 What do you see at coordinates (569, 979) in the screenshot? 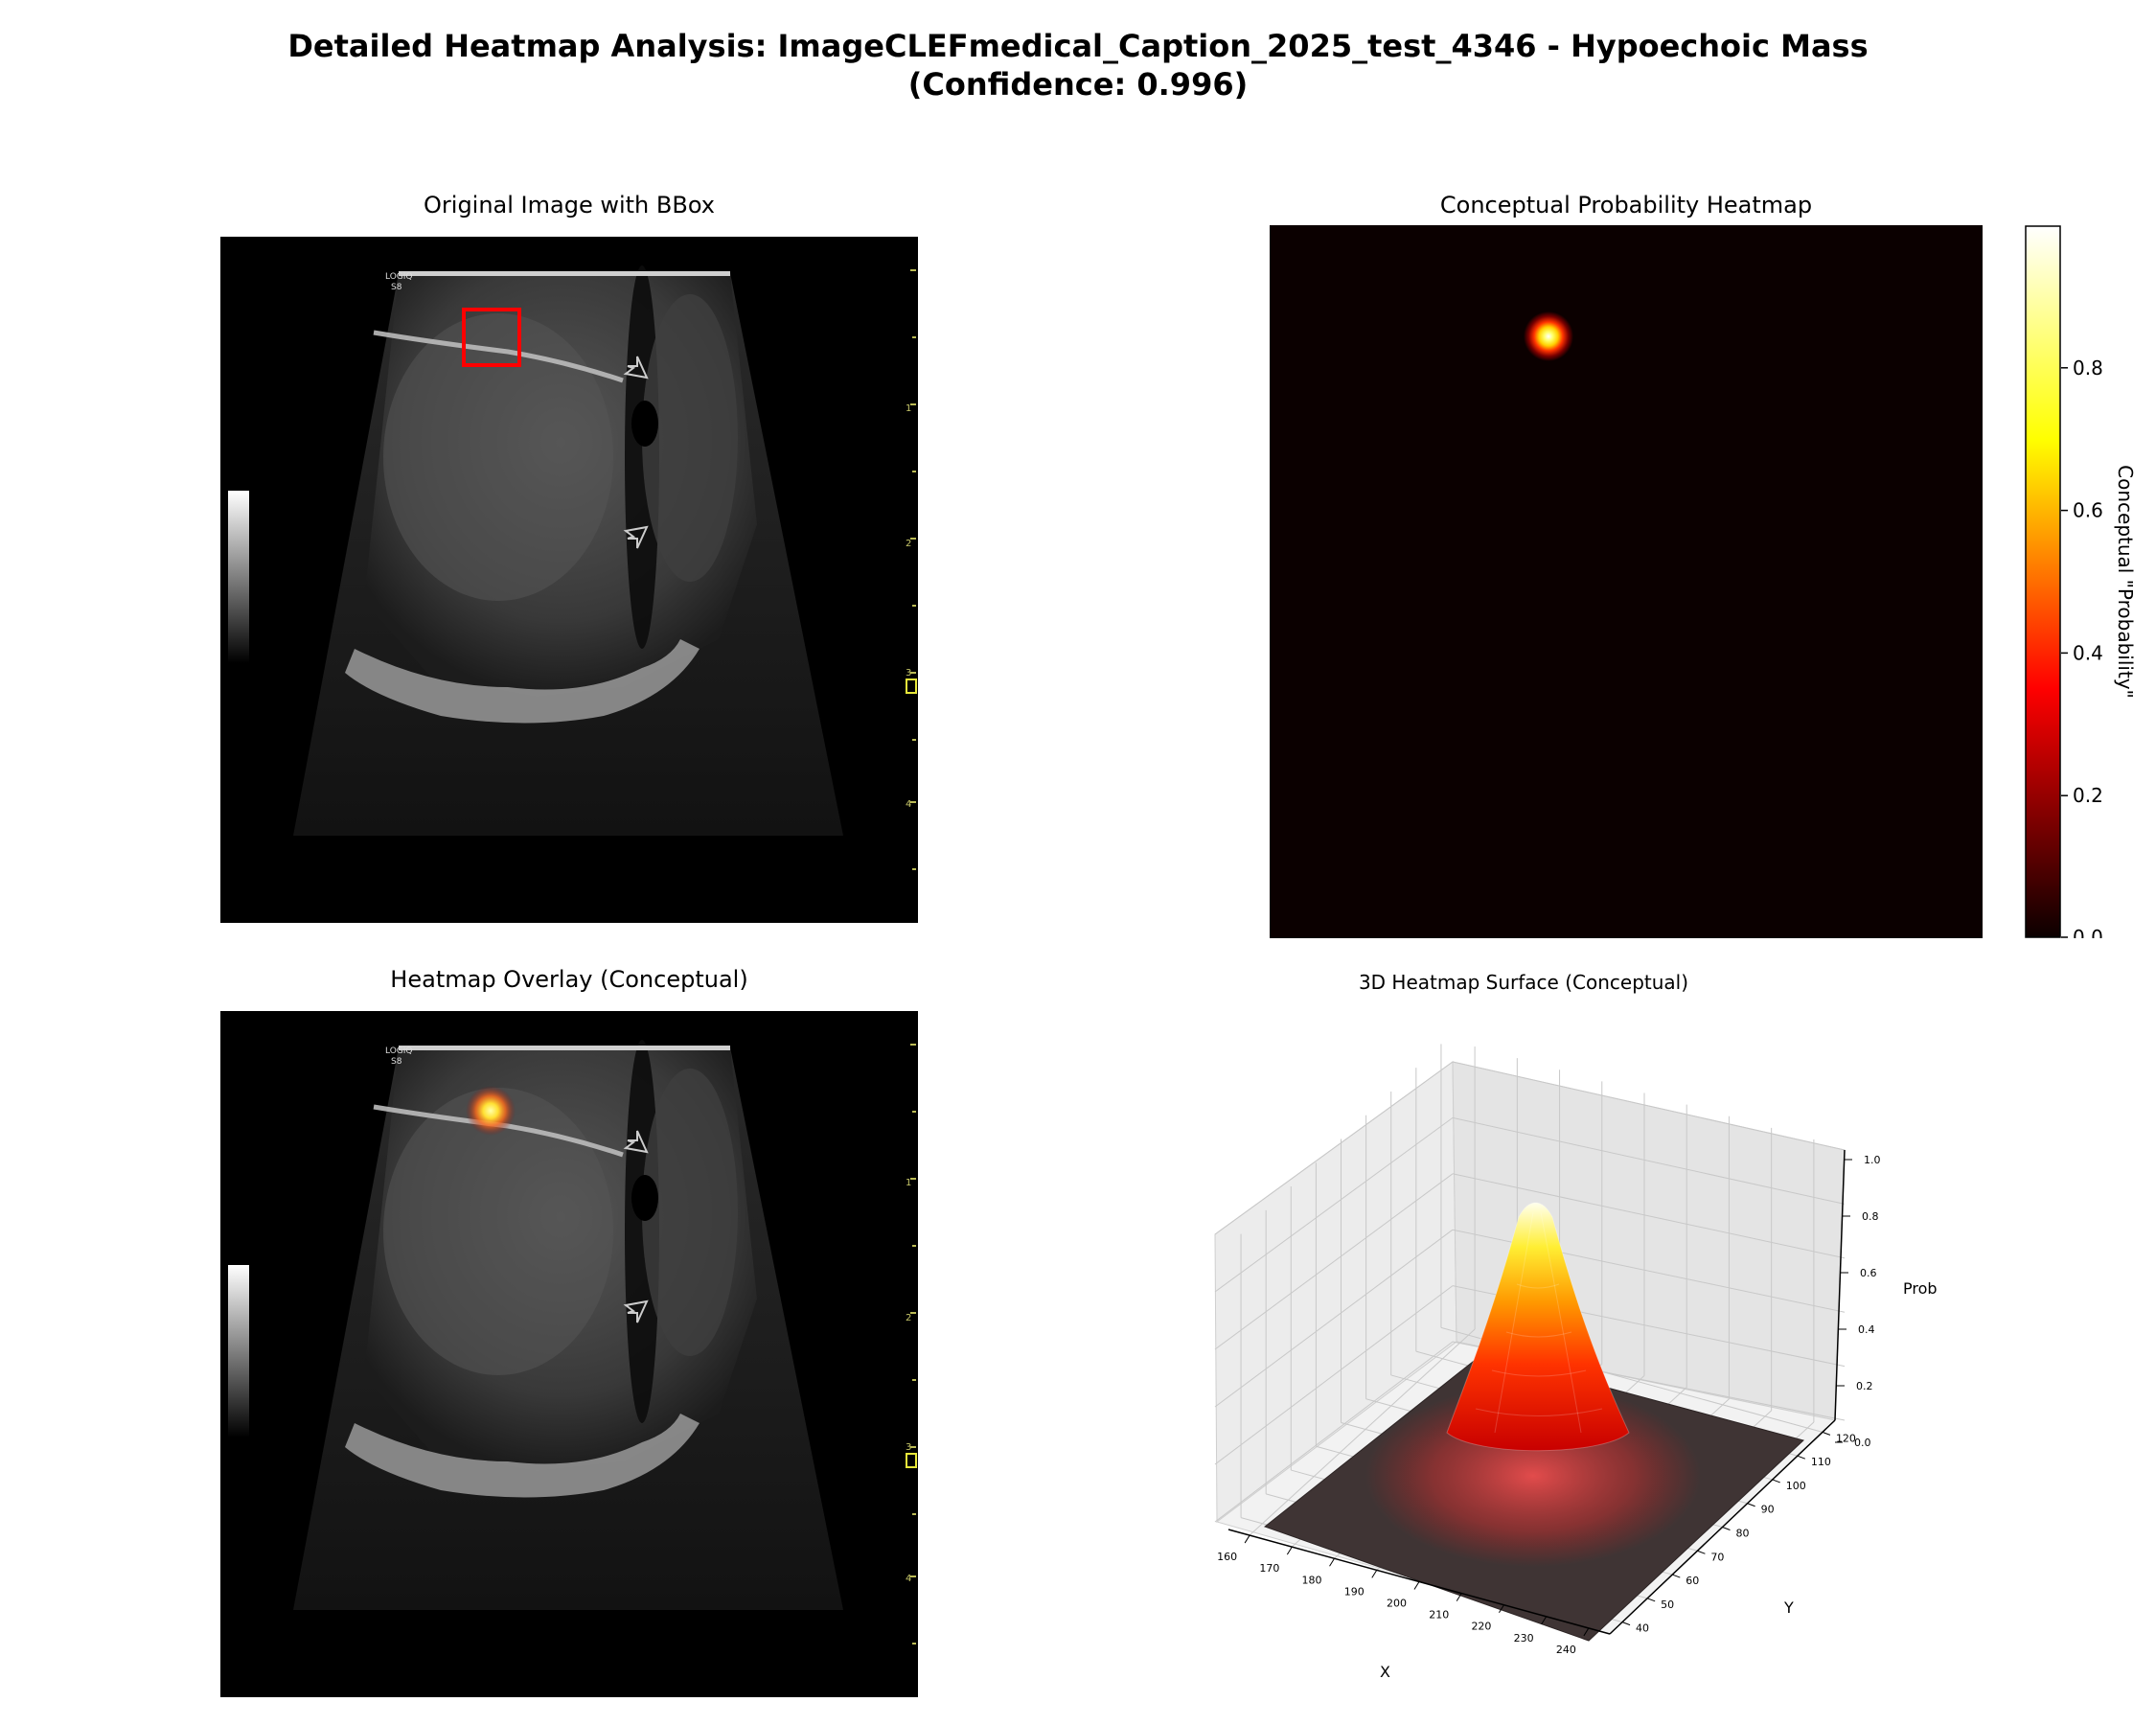
I see `overlay-panel-title: Heatmap Overlay (Conceptual)` at bounding box center [569, 979].